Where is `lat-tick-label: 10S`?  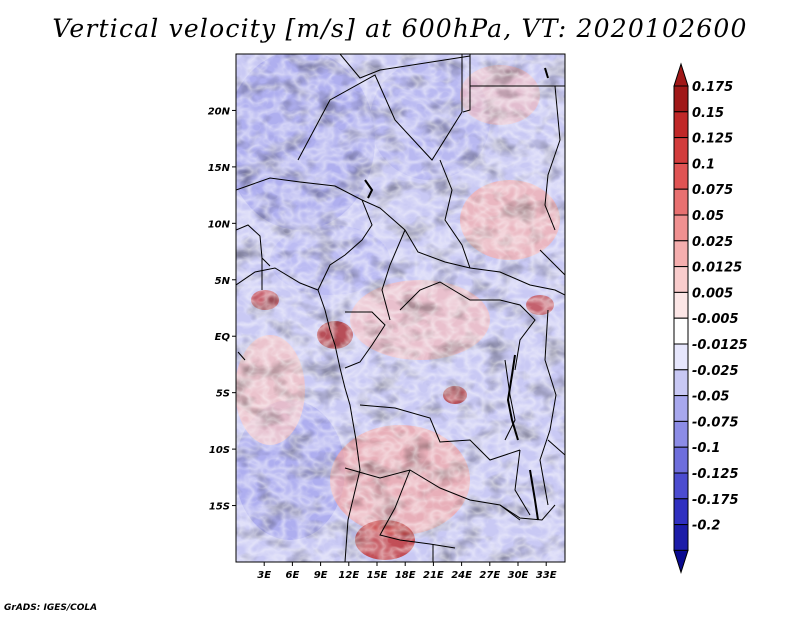 lat-tick-label: 10S is located at coordinates (219, 450).